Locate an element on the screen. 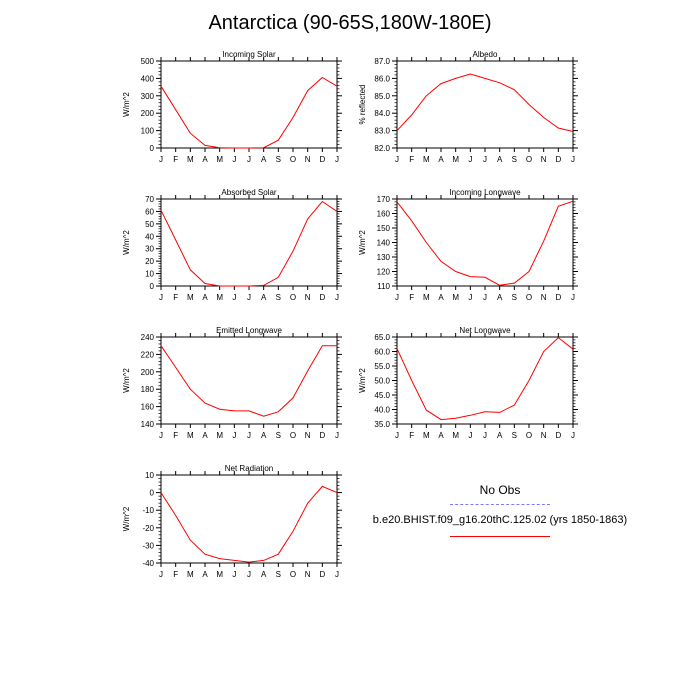 The height and width of the screenshot is (700, 700). y-tick-label: 140 is located at coordinates (384, 243).